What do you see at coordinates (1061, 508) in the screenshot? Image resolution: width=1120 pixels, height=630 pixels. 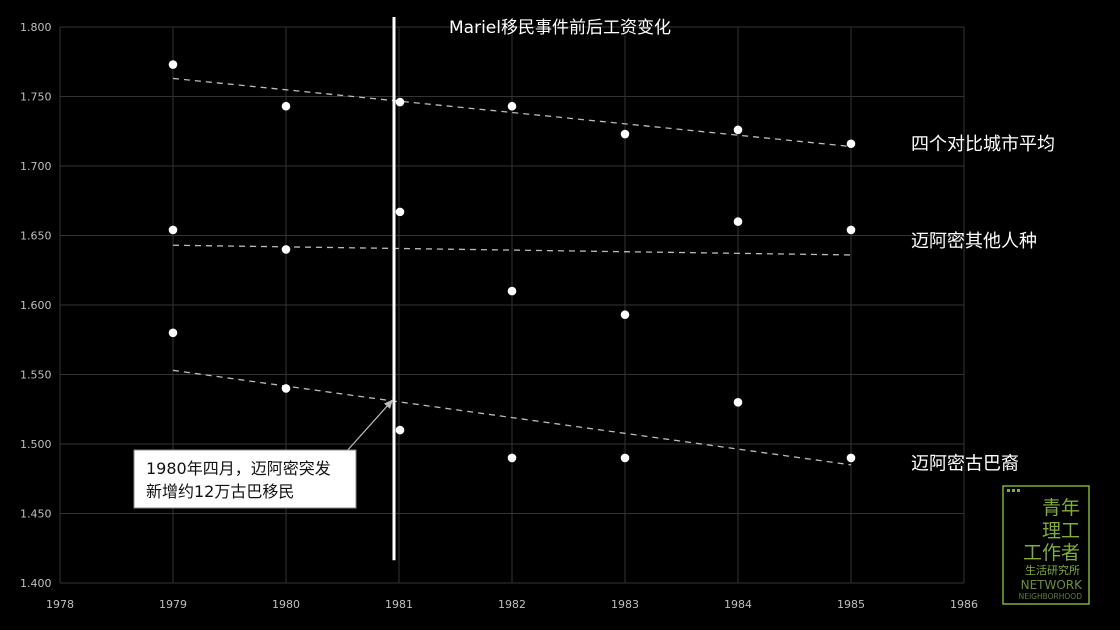 I see `logo-line-1: 青年` at bounding box center [1061, 508].